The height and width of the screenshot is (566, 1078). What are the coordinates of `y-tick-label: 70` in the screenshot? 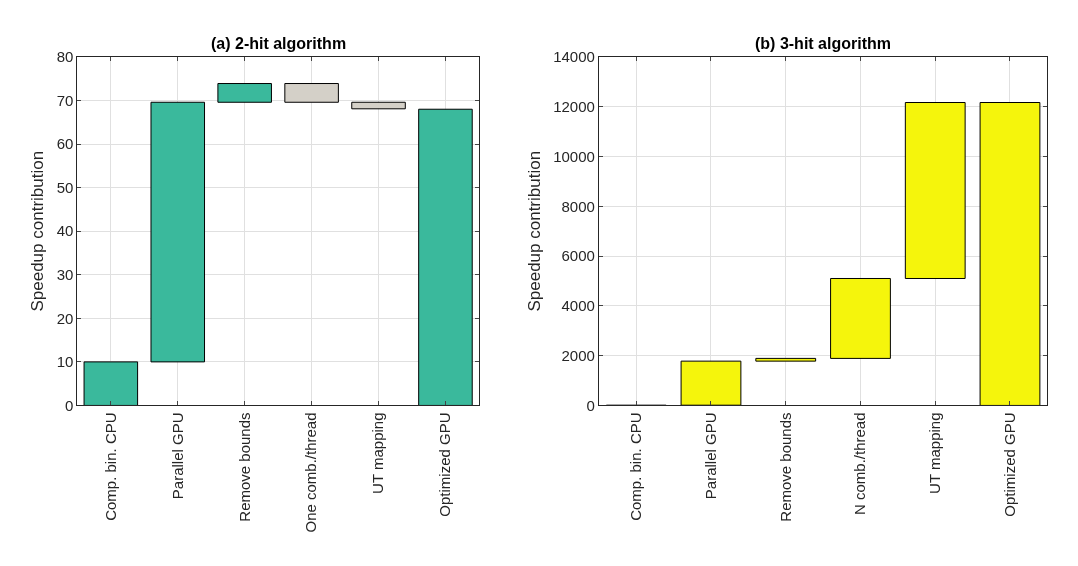 It's located at (65, 100).